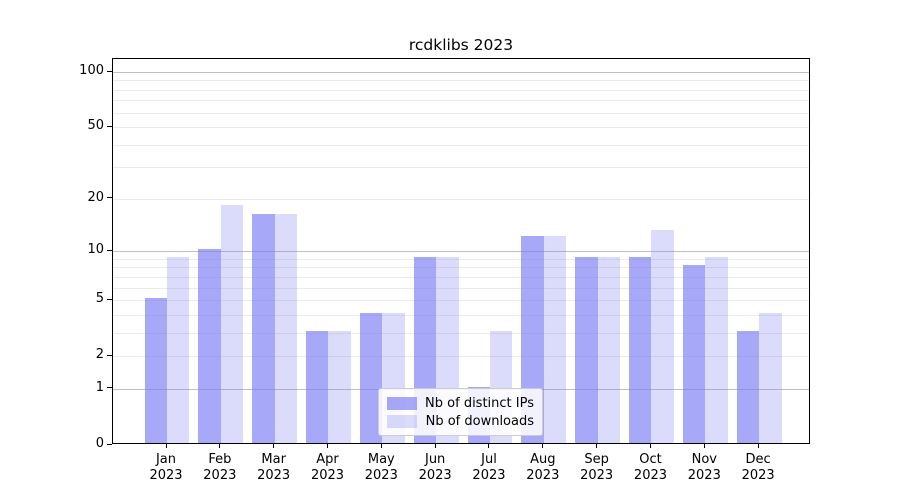 The width and height of the screenshot is (900, 500). I want to click on legend: Nb of distinct IPs Nb of downloads, so click(460, 412).